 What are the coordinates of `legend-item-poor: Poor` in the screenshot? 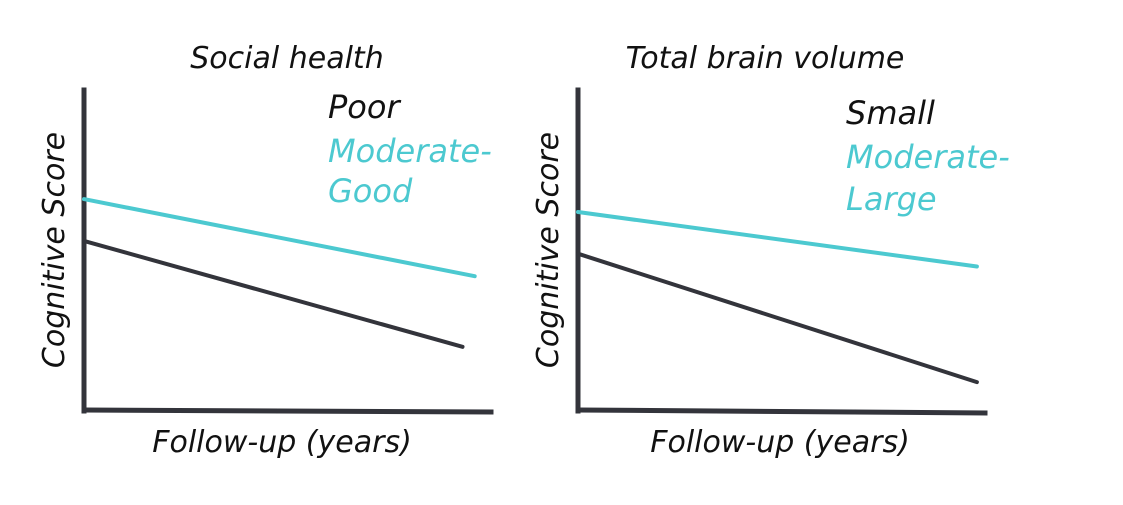 It's located at (364, 107).